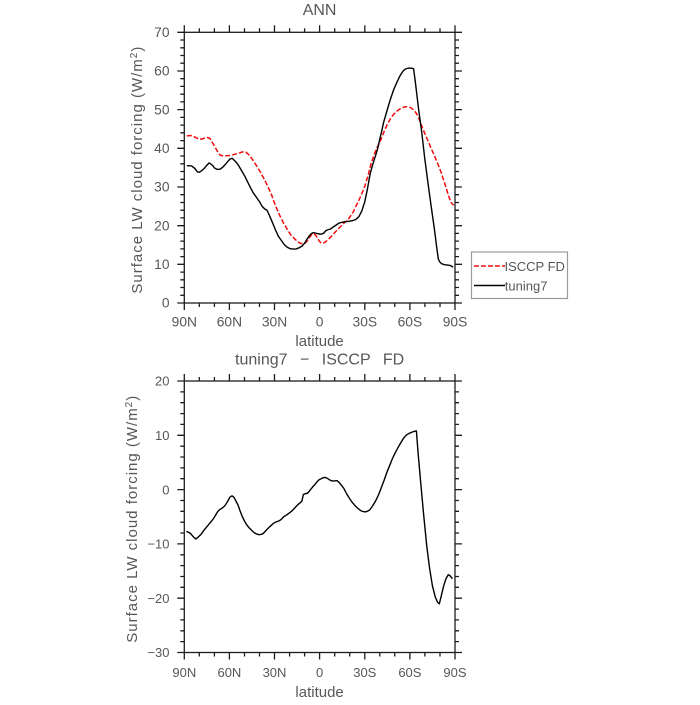  What do you see at coordinates (158, 598) in the screenshot?
I see `svg-text: −20` at bounding box center [158, 598].